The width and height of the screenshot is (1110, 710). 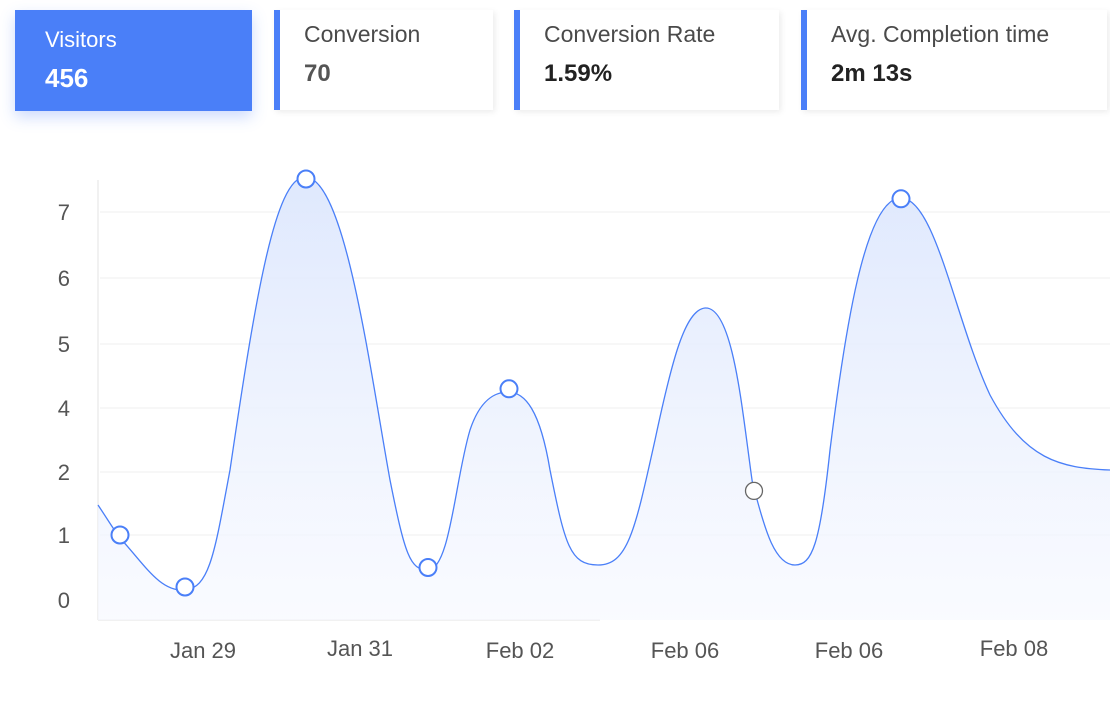 What do you see at coordinates (64, 278) in the screenshot?
I see `y-tick-label: 6` at bounding box center [64, 278].